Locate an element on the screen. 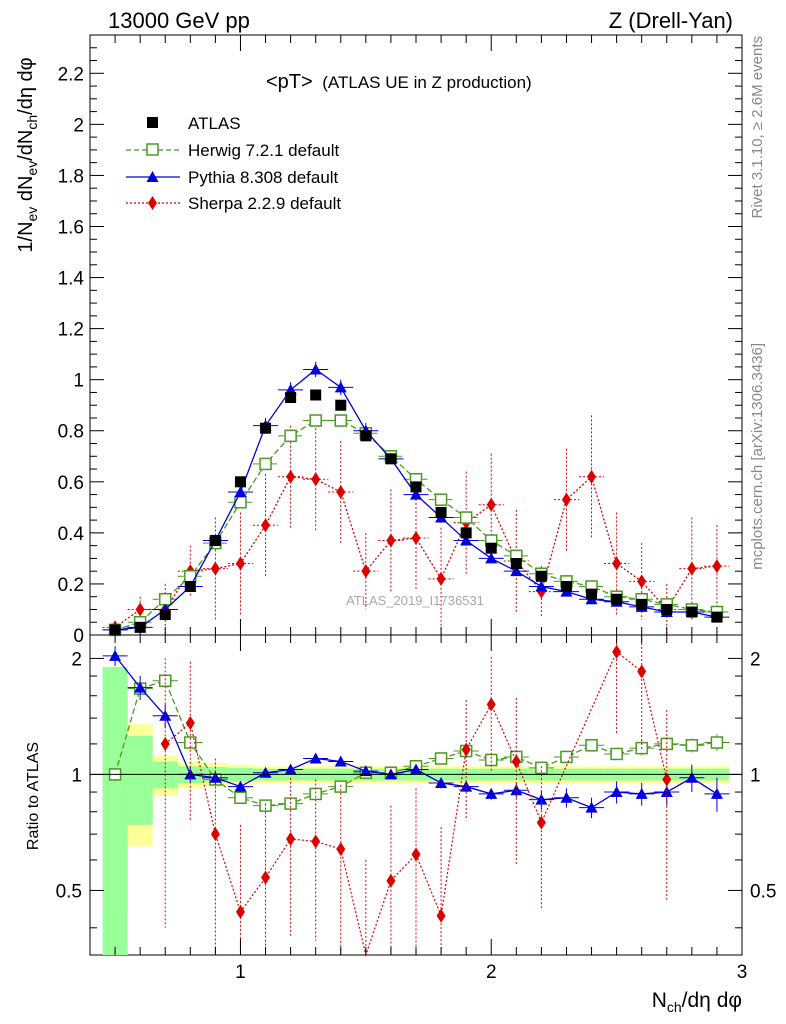 This screenshot has width=786, height=1024. ytick-label-11: 2.2 is located at coordinates (71, 74).